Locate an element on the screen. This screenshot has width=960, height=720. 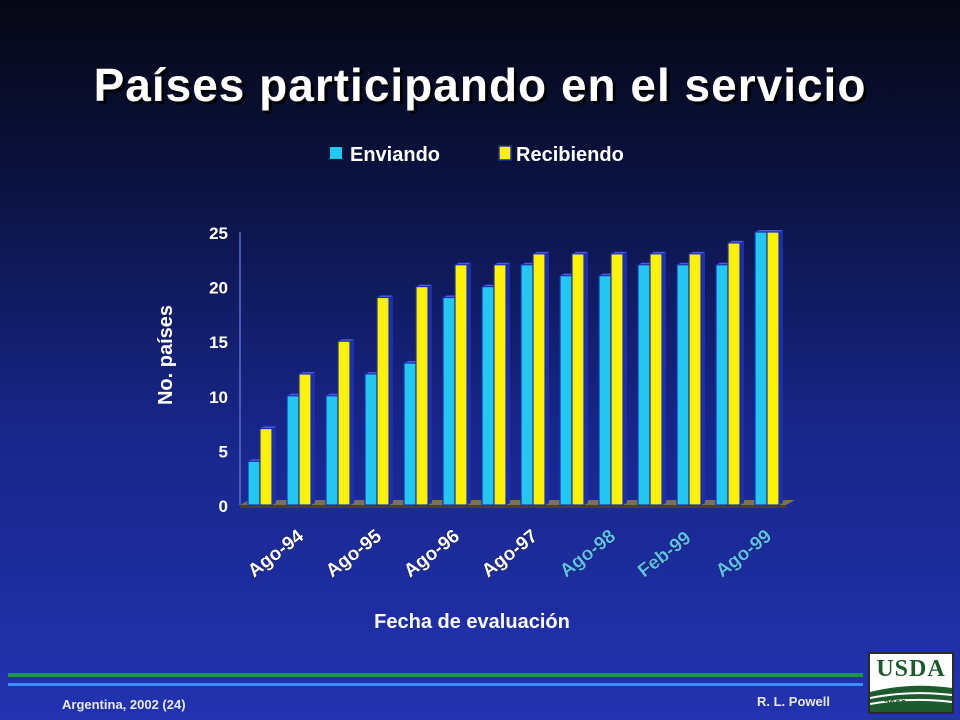
legend-swatch-enviando is located at coordinates (336, 153).